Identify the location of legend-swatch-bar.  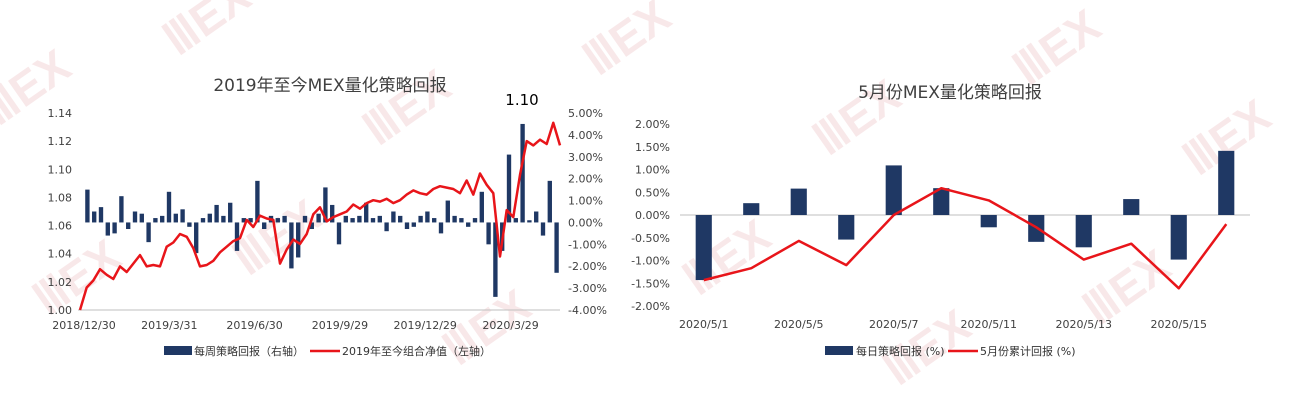
(839, 350).